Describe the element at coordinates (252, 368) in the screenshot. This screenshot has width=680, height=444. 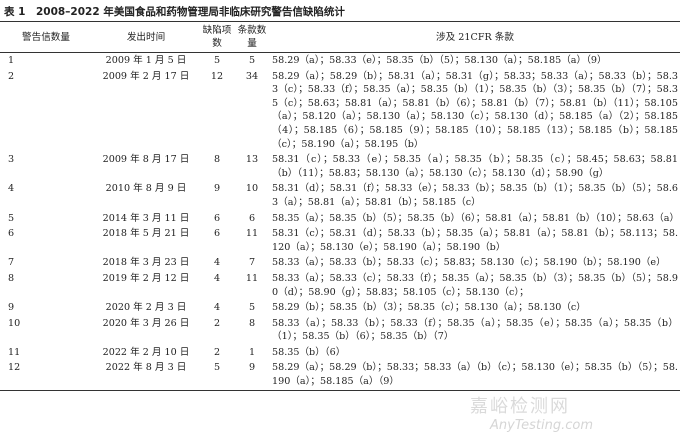
I see `clause-count: 9` at that location.